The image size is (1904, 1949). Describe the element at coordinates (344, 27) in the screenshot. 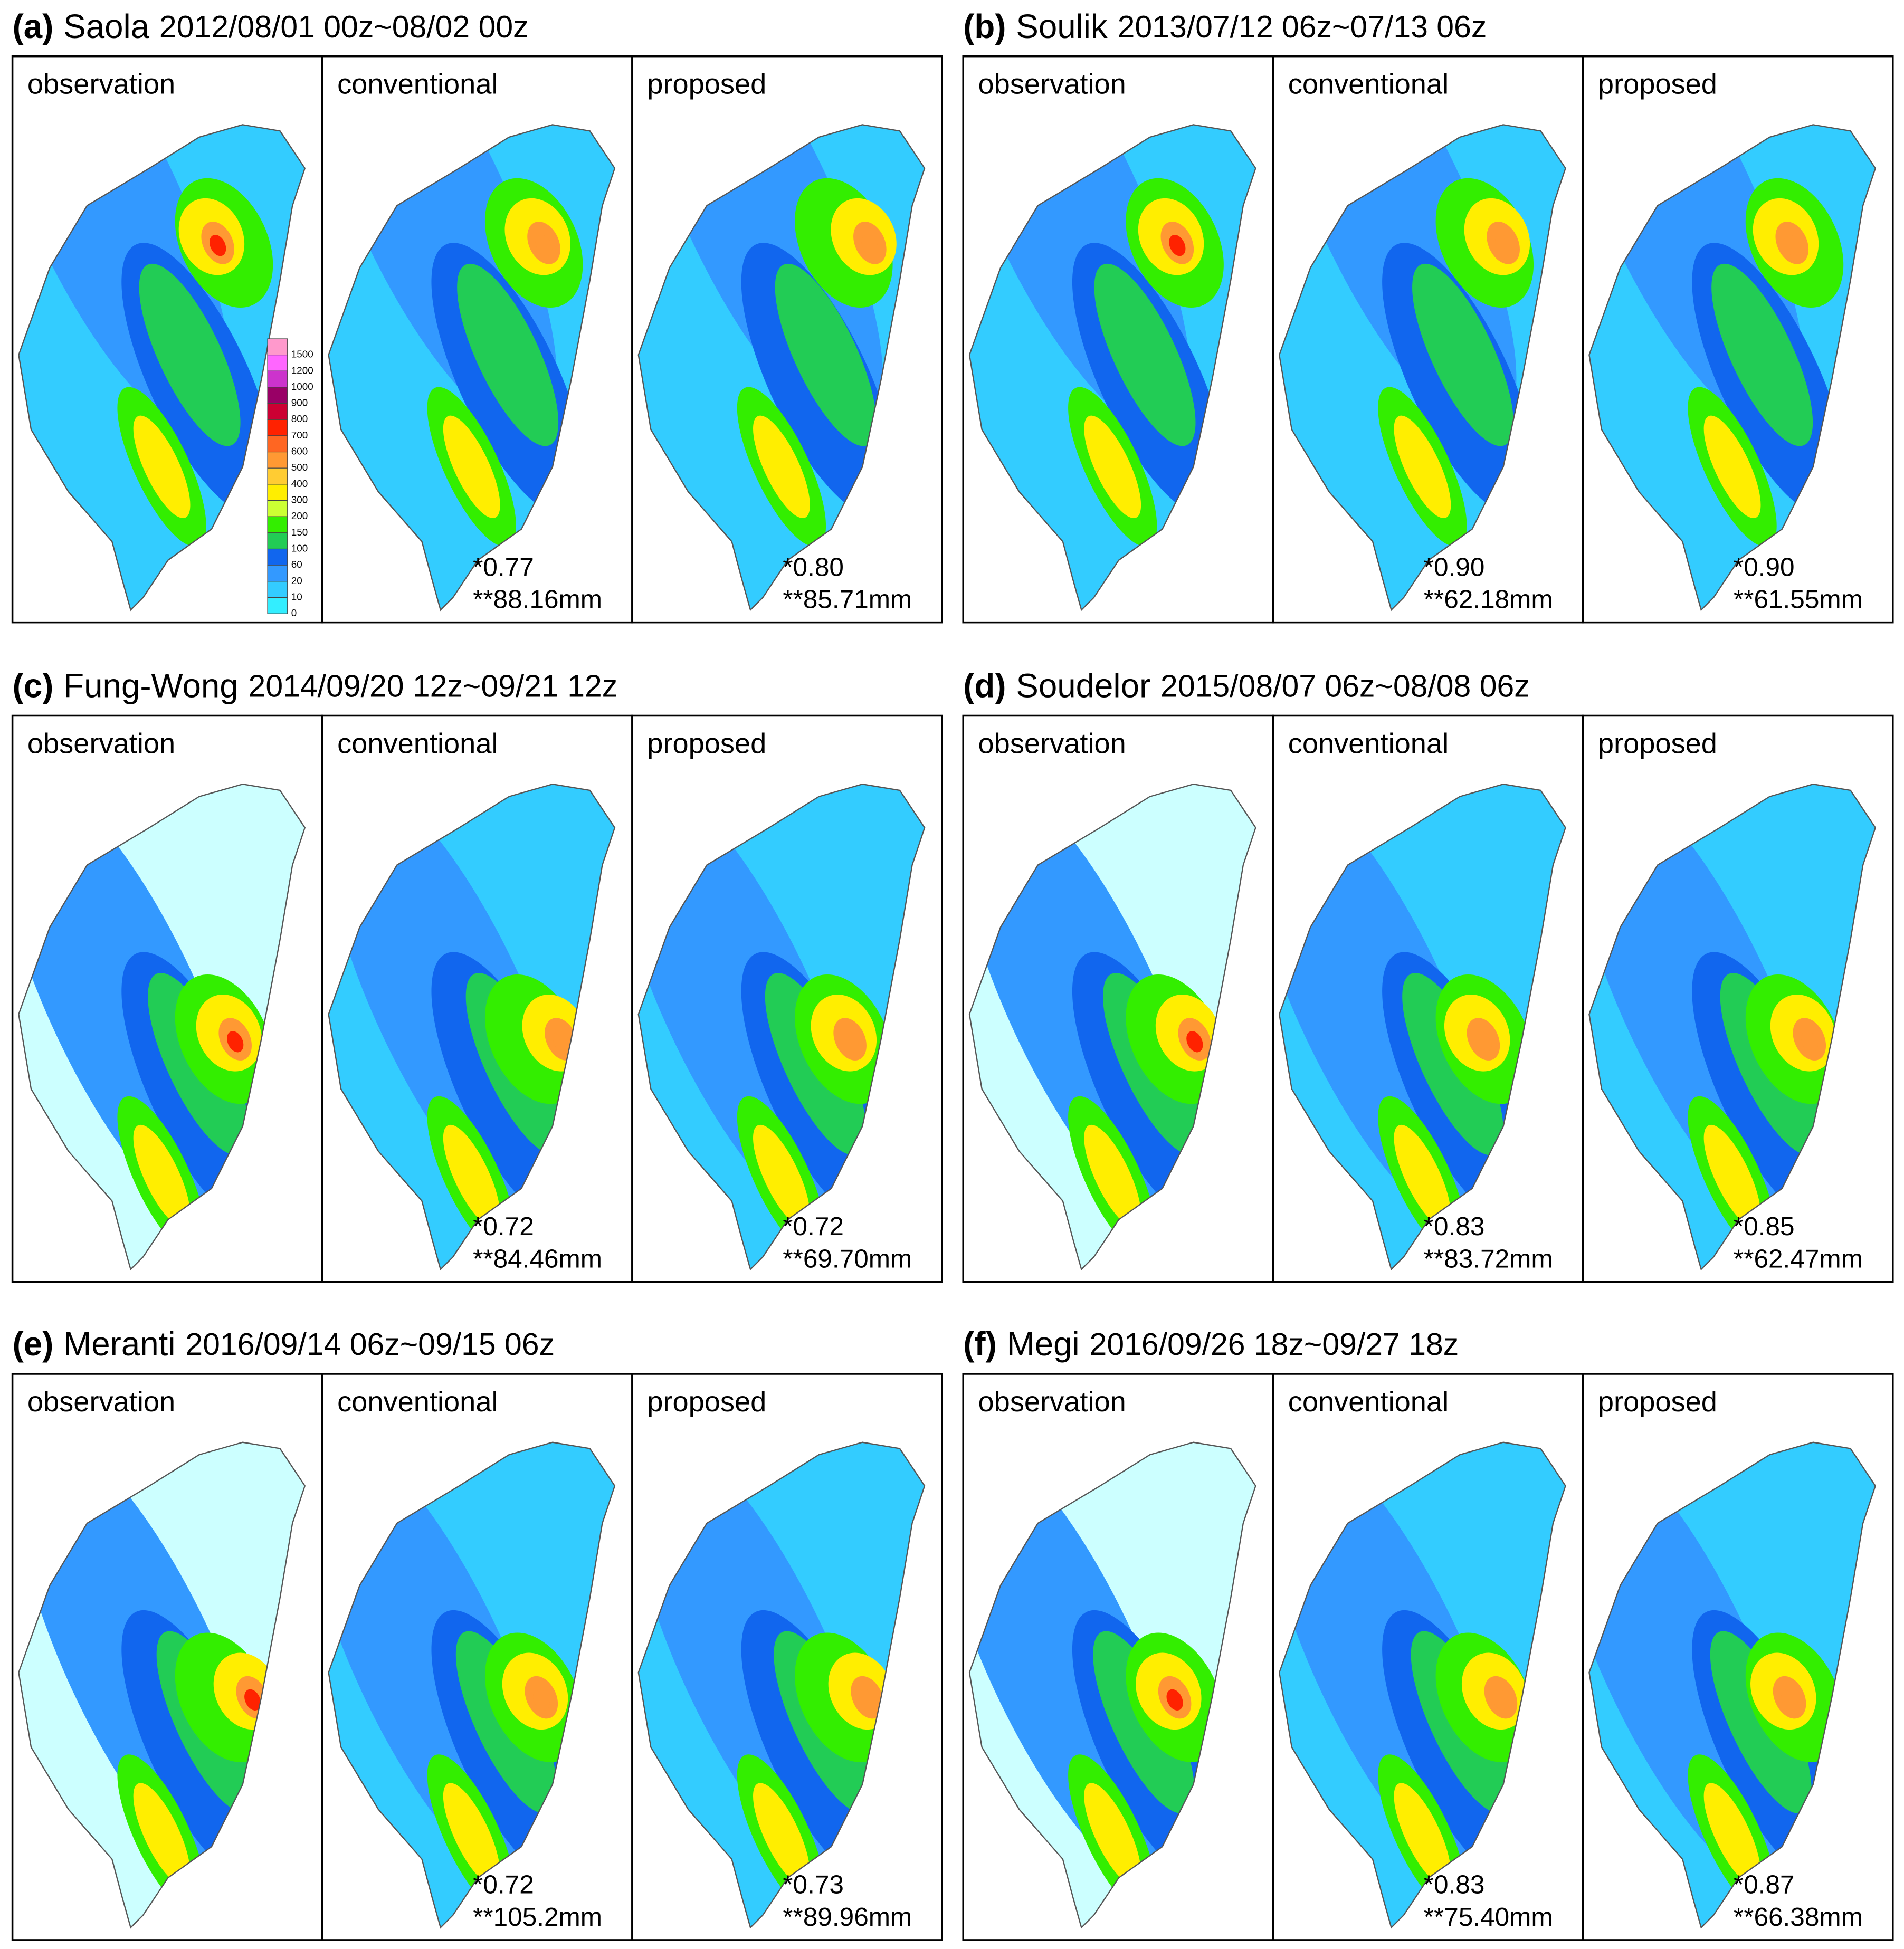

I see `title-part: 2012/08/01 00z~08/02 00z` at that location.